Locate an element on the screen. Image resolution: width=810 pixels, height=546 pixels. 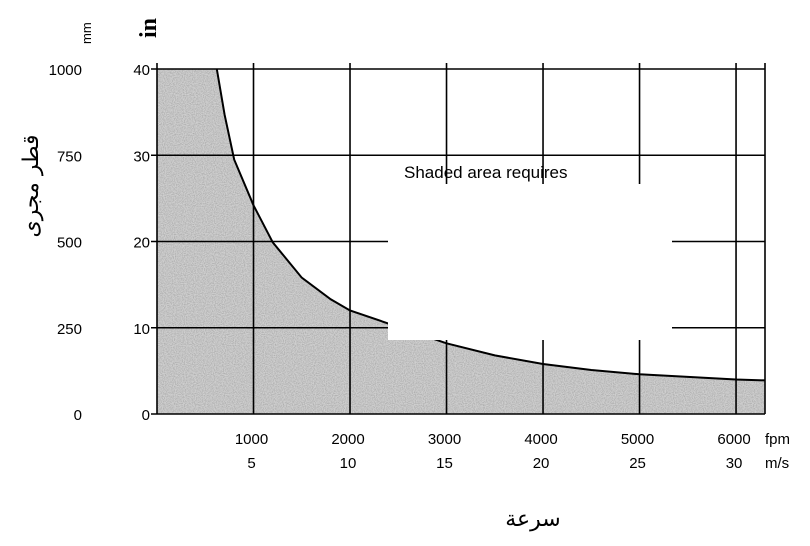
x-tick-ms-label: 25 is located at coordinates (637, 463).